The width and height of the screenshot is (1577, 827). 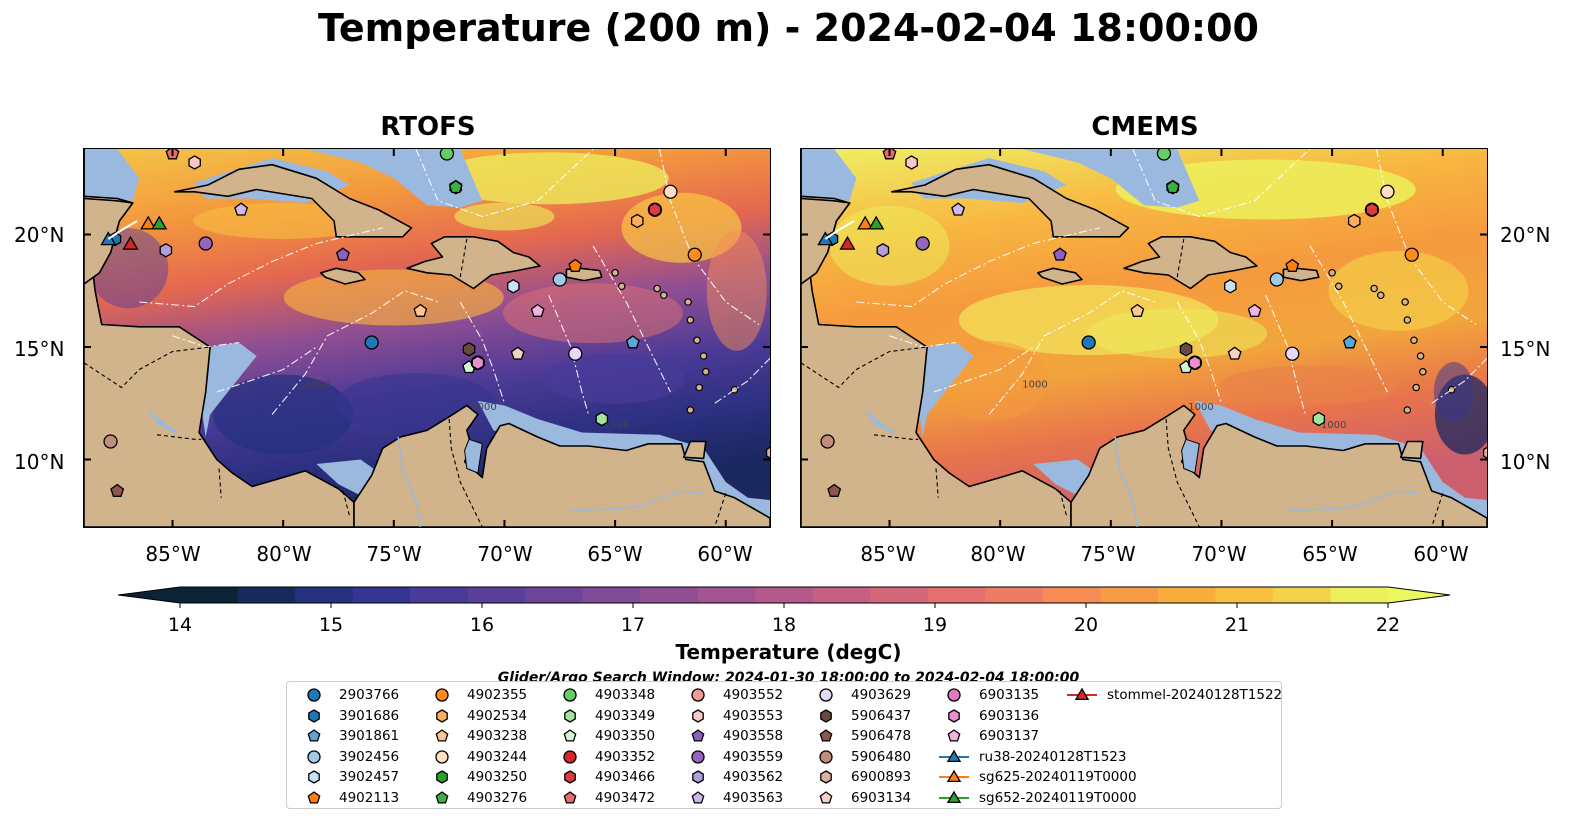 I want to click on colorbar-tick-14: 14, so click(x=180, y=625).